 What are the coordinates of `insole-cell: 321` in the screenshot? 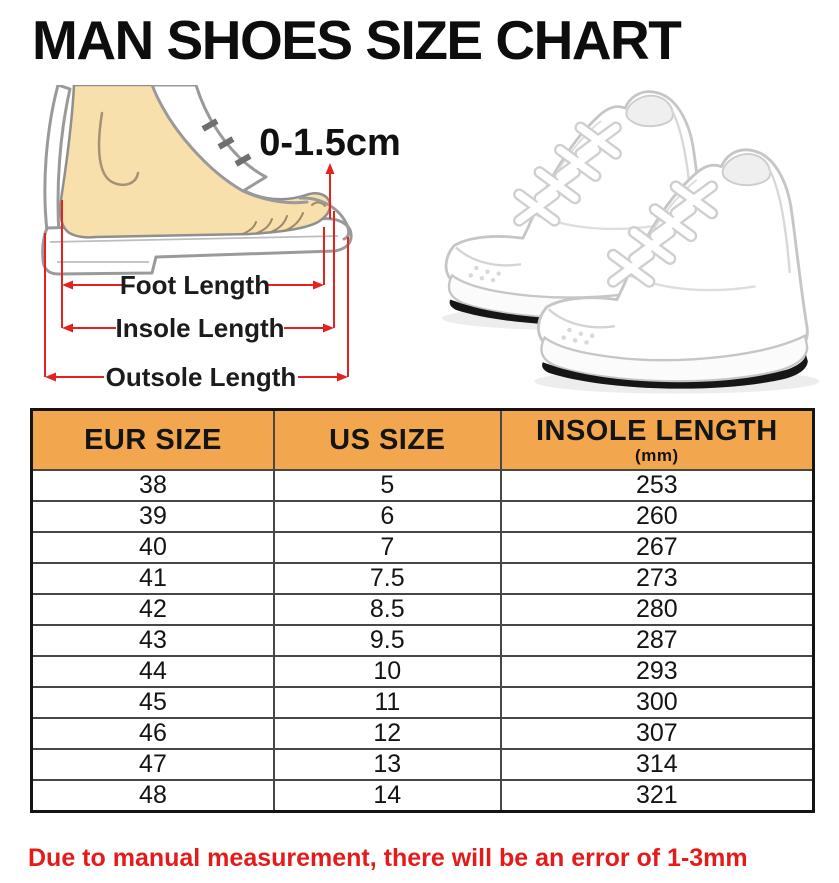 It's located at (657, 795).